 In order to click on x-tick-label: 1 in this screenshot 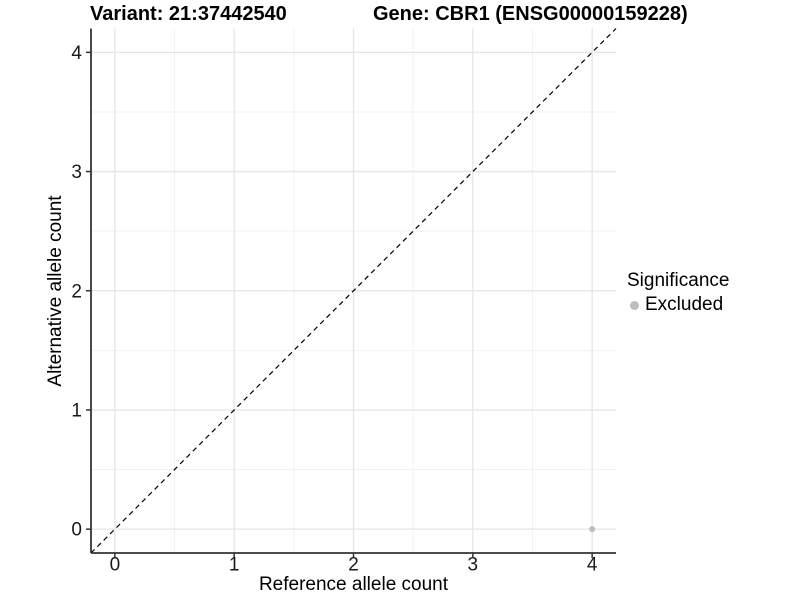, I will do `click(234, 565)`.